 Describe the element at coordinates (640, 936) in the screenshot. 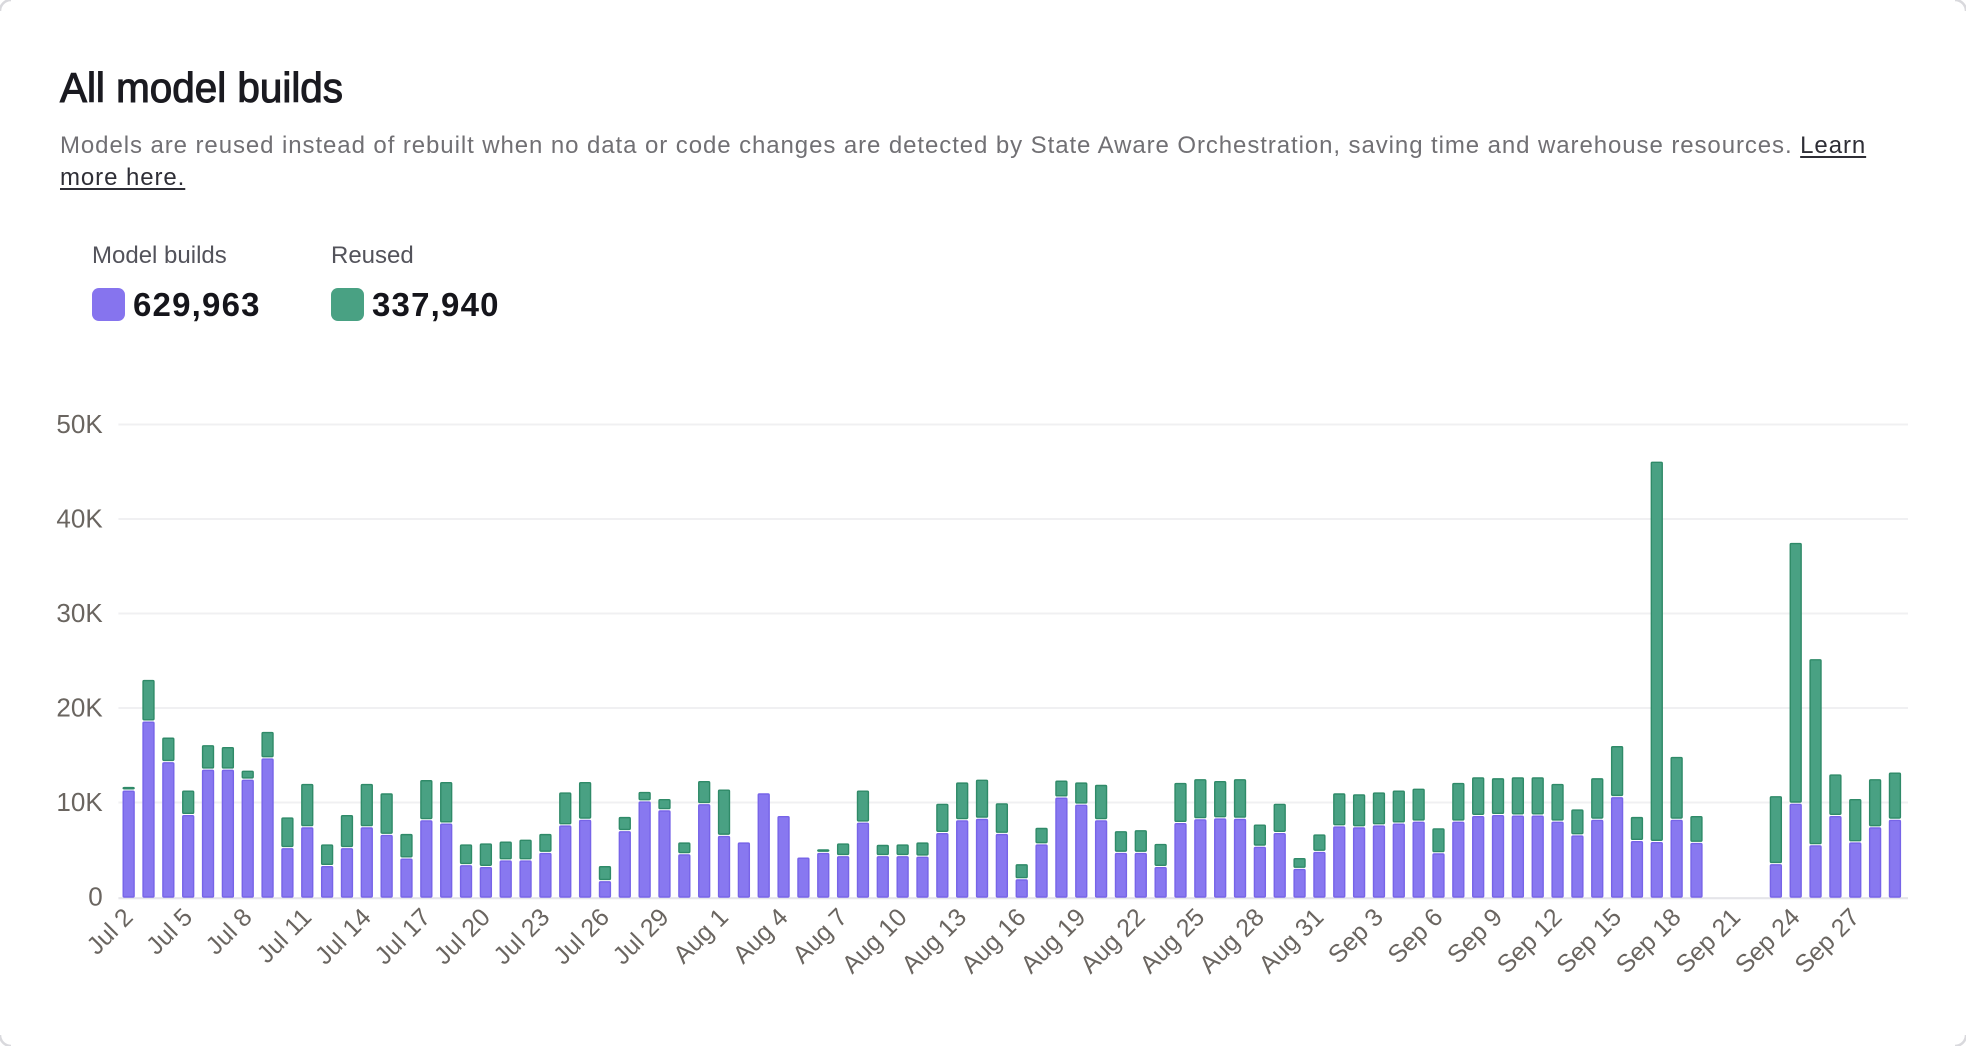

I see `svg-text: Jul 29` at that location.